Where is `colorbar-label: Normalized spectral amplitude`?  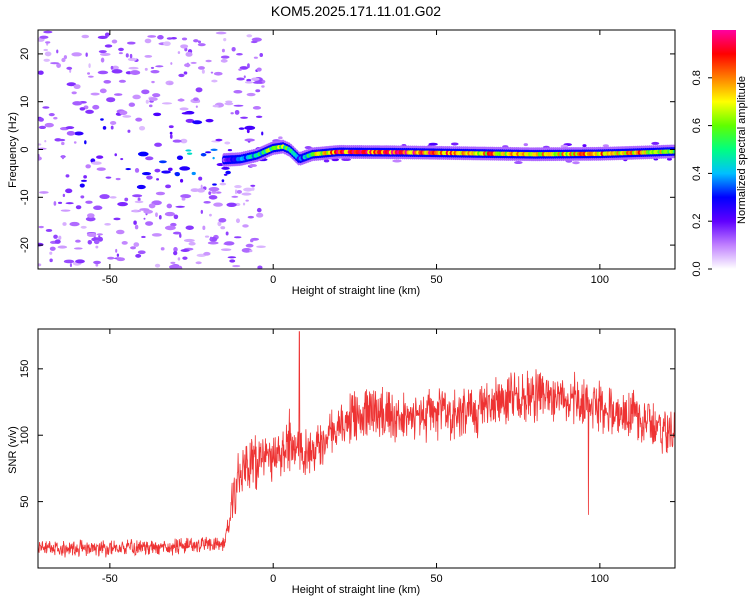 colorbar-label: Normalized spectral amplitude is located at coordinates (742, 150).